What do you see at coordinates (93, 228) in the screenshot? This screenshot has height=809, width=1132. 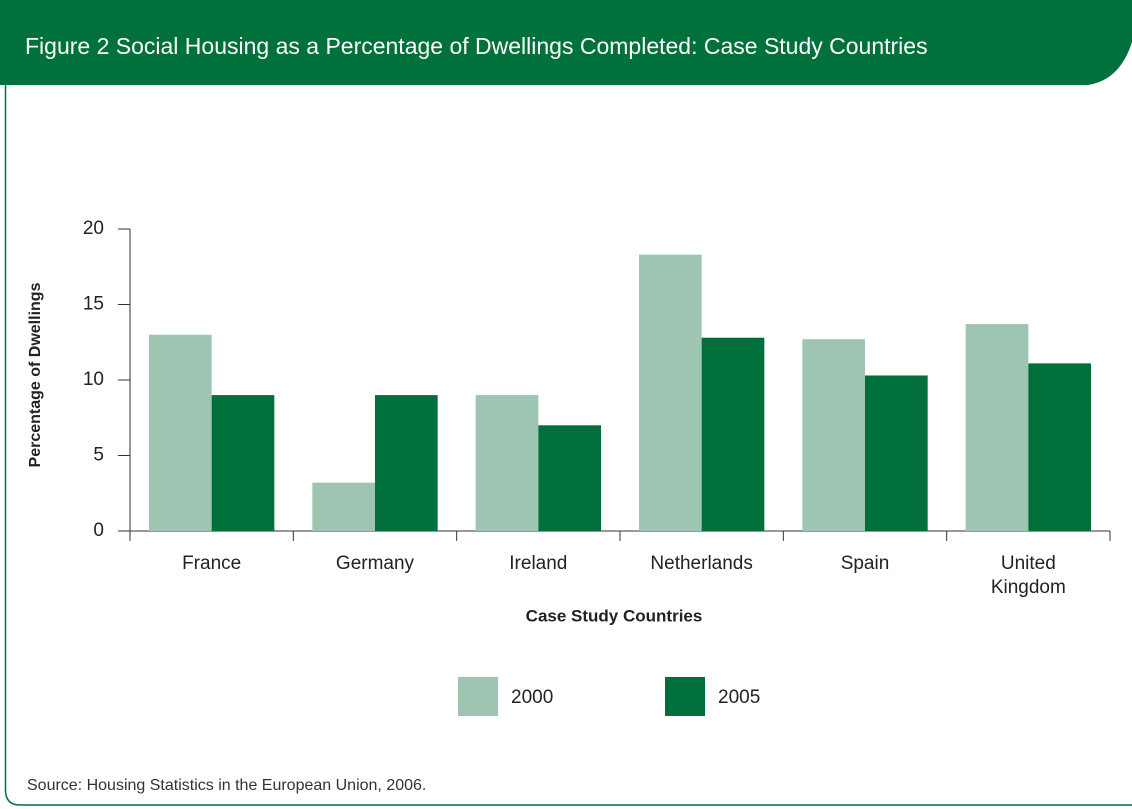 I see `y-tick-label: 20` at bounding box center [93, 228].